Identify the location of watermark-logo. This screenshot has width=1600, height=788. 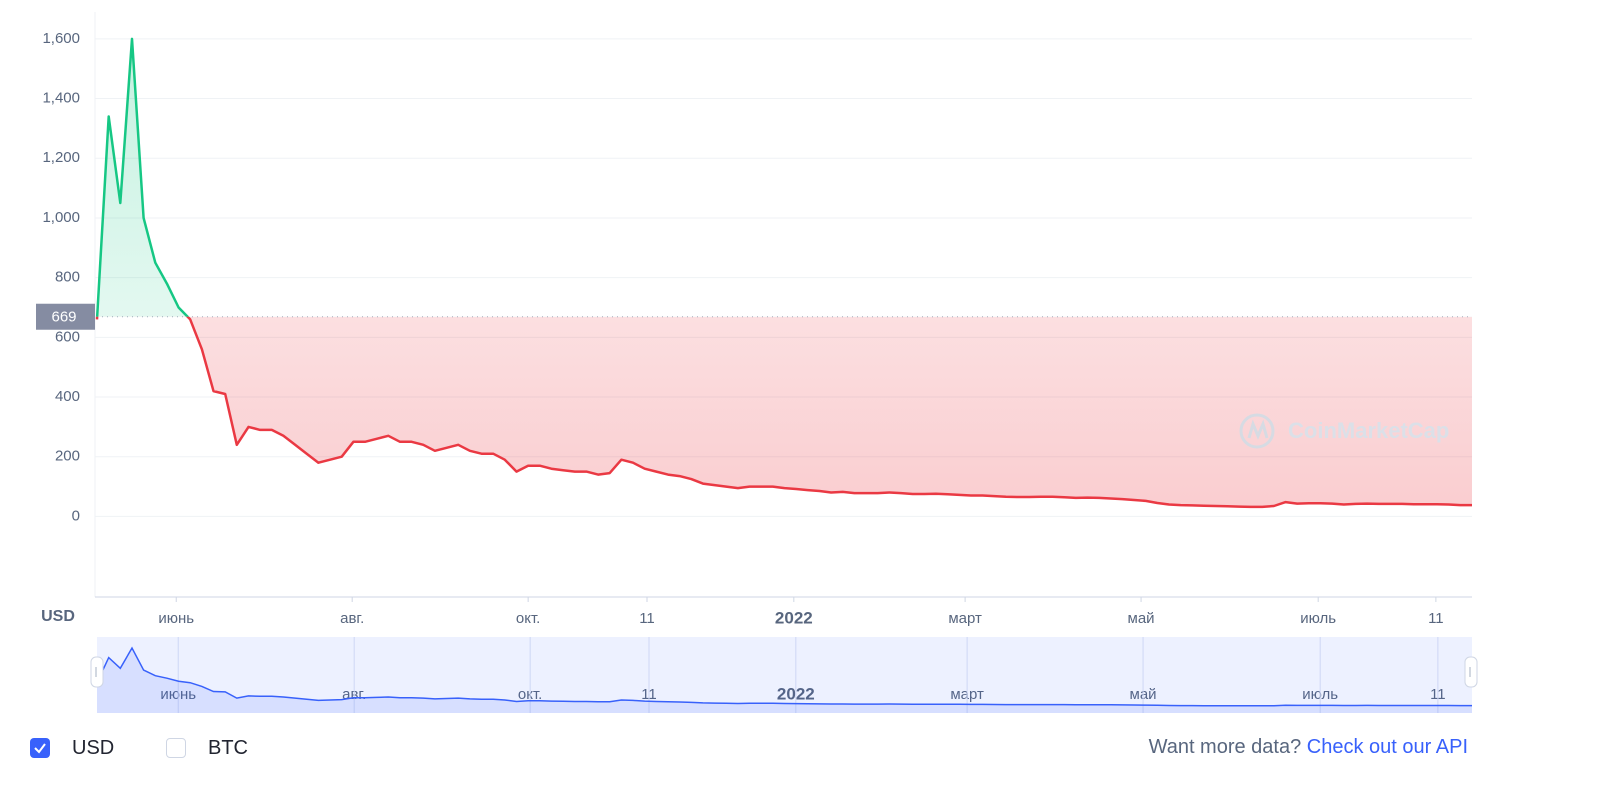
(1257, 431).